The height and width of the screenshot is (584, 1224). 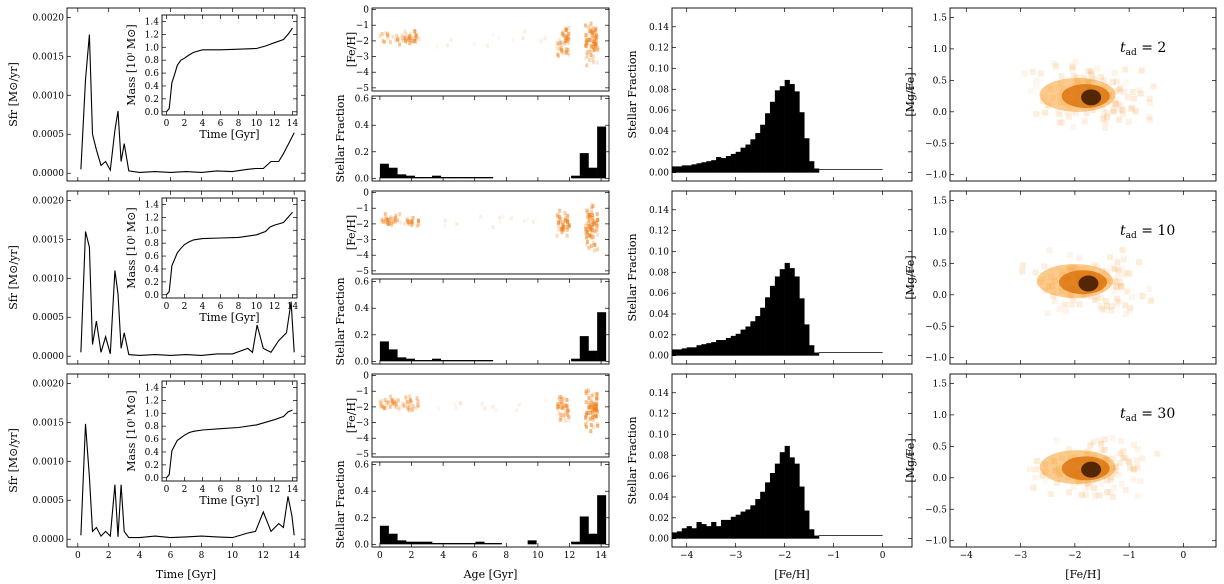 What do you see at coordinates (1088, 283) in the screenshot?
I see `mgfe-core-peak` at bounding box center [1088, 283].